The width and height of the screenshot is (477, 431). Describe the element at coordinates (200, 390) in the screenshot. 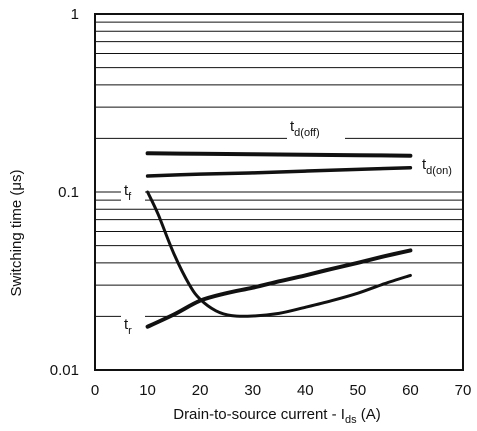

I see `x-tick-label: 20` at that location.